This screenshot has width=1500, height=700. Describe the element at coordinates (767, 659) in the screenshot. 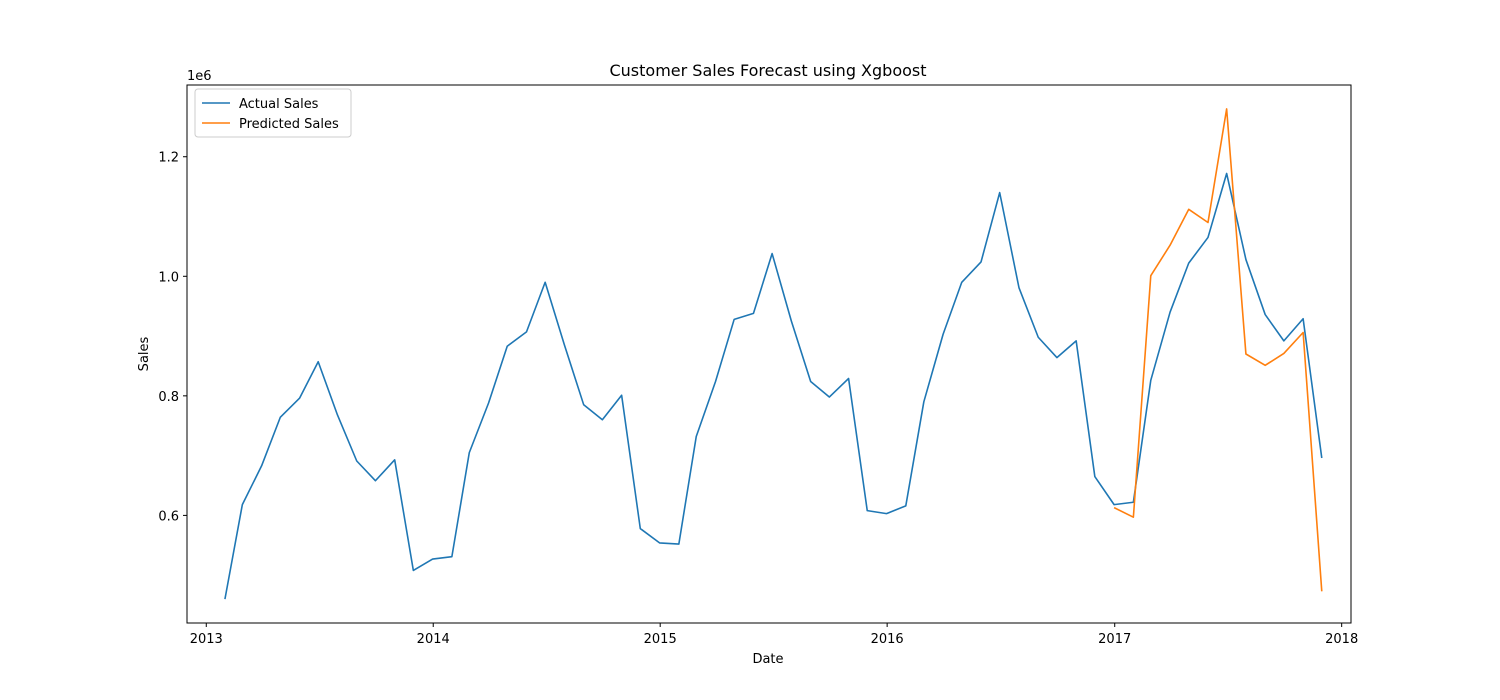

I see `x-axis-label: Date` at that location.